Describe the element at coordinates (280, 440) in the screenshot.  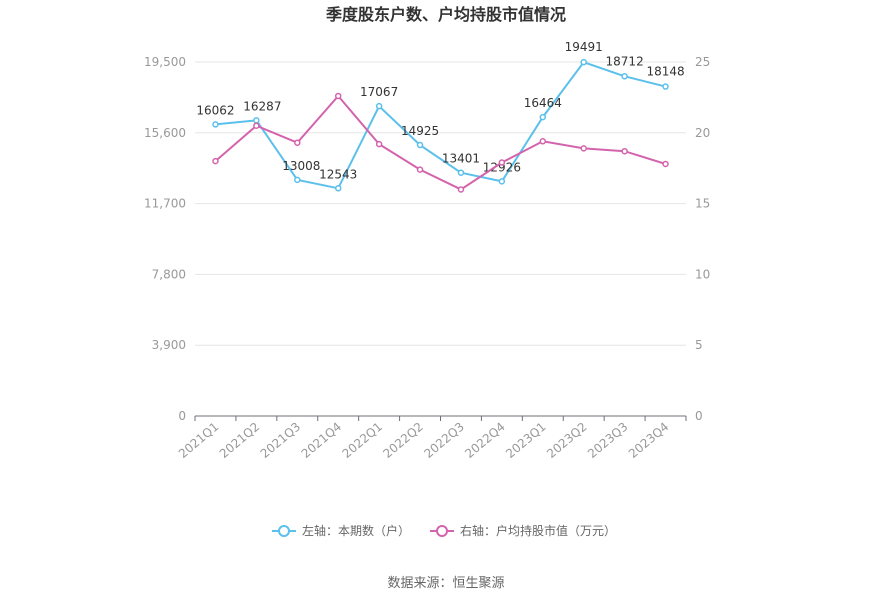
I see `x-tick-label: 2021Q3` at that location.